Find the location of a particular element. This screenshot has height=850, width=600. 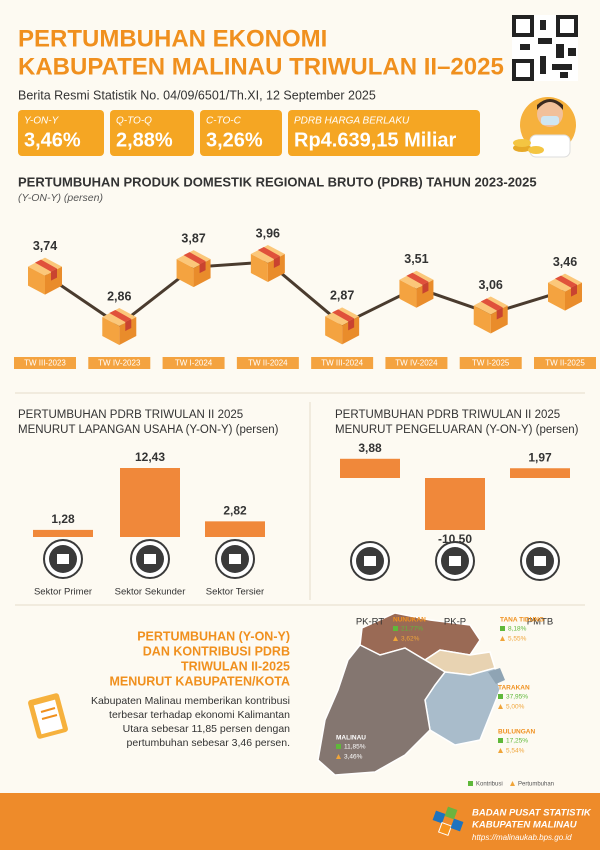

region-contribution: 21,77% is located at coordinates (412, 629).